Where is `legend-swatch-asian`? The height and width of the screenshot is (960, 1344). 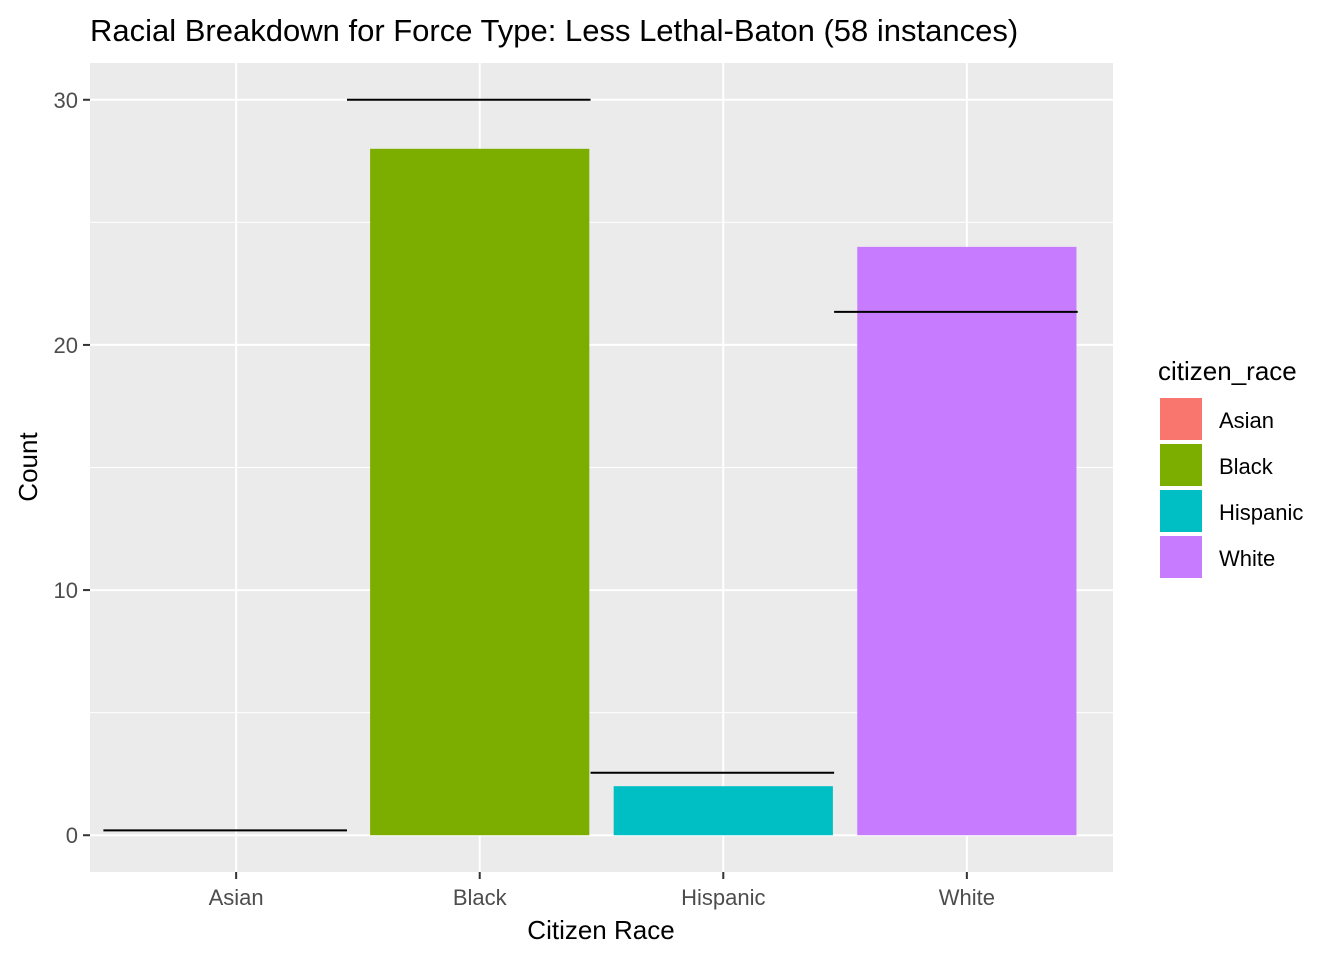
legend-swatch-asian is located at coordinates (1181, 419).